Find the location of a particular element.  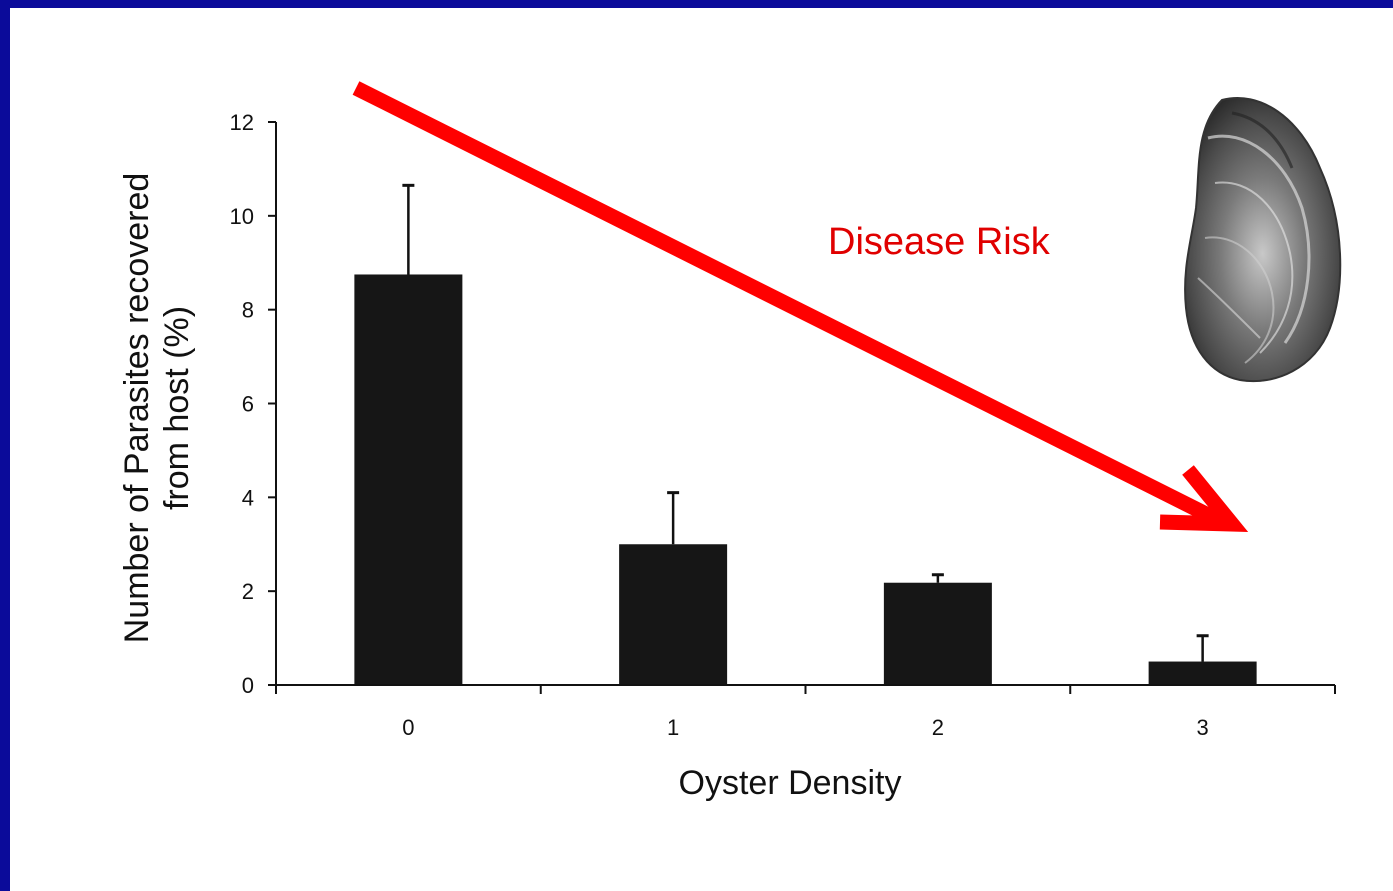

y-tick-label: 10 is located at coordinates (242, 216).